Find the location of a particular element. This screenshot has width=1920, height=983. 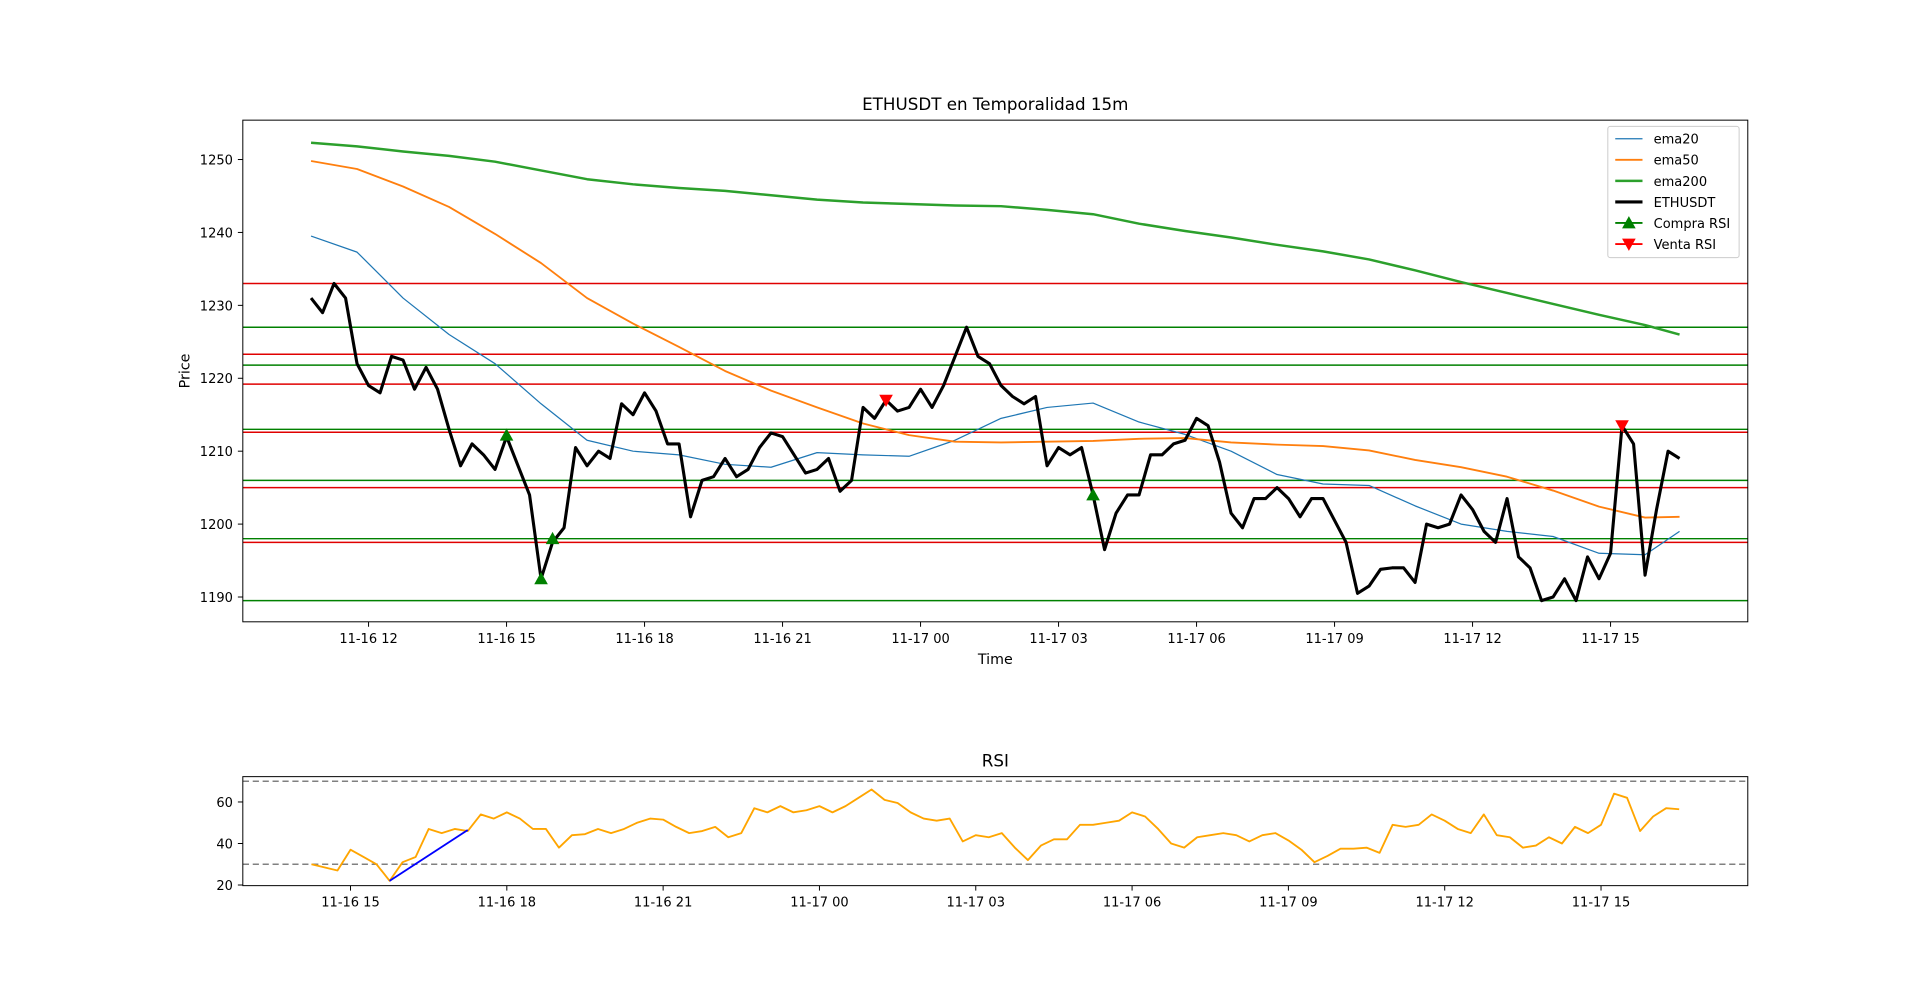

y-axis-label: Price is located at coordinates (186, 371).